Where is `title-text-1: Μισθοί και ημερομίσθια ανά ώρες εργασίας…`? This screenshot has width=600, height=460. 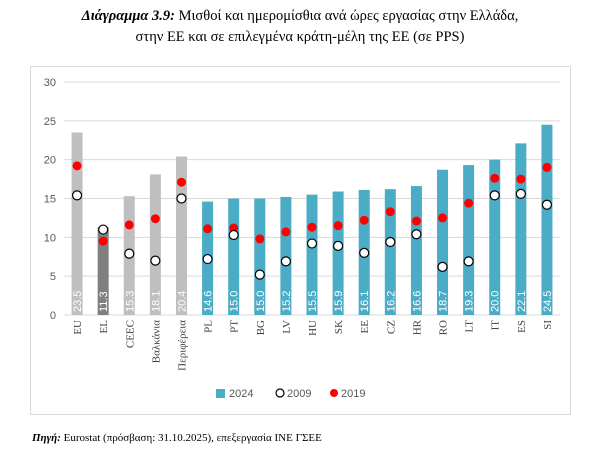 title-text-1: Μισθοί και ημερομίσθια ανά ώρες εργασίας… is located at coordinates (348, 16).